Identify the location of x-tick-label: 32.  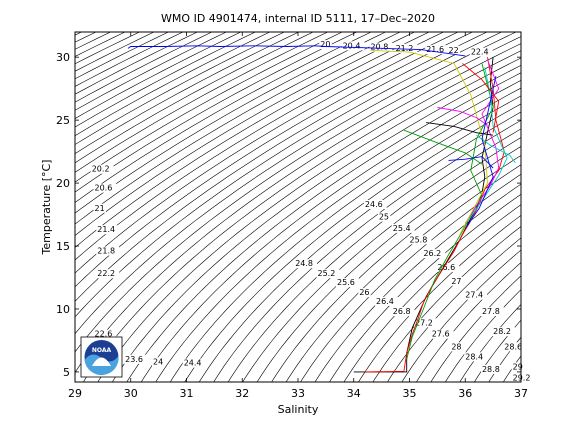
(242, 393).